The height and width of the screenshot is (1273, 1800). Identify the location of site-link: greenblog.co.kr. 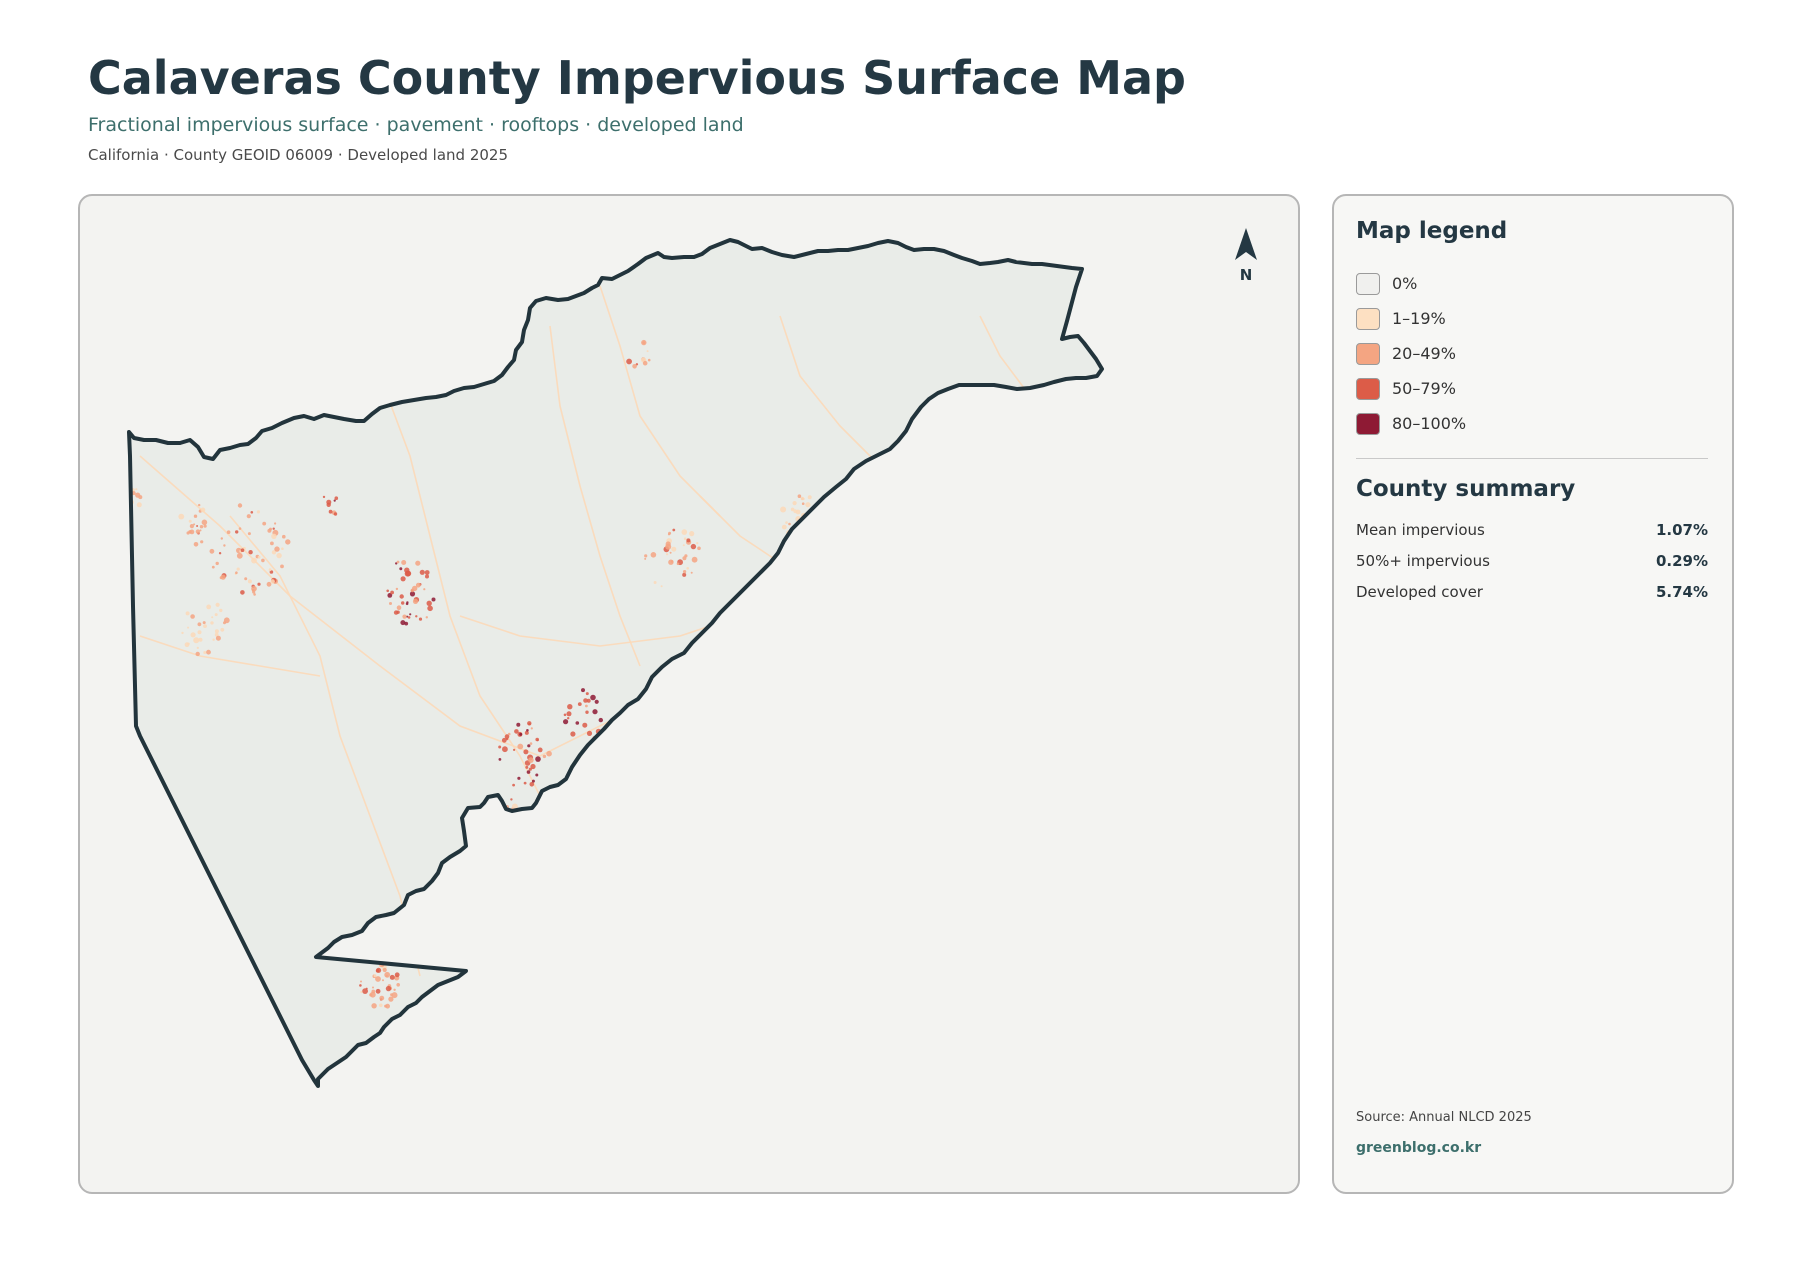
(1419, 1148).